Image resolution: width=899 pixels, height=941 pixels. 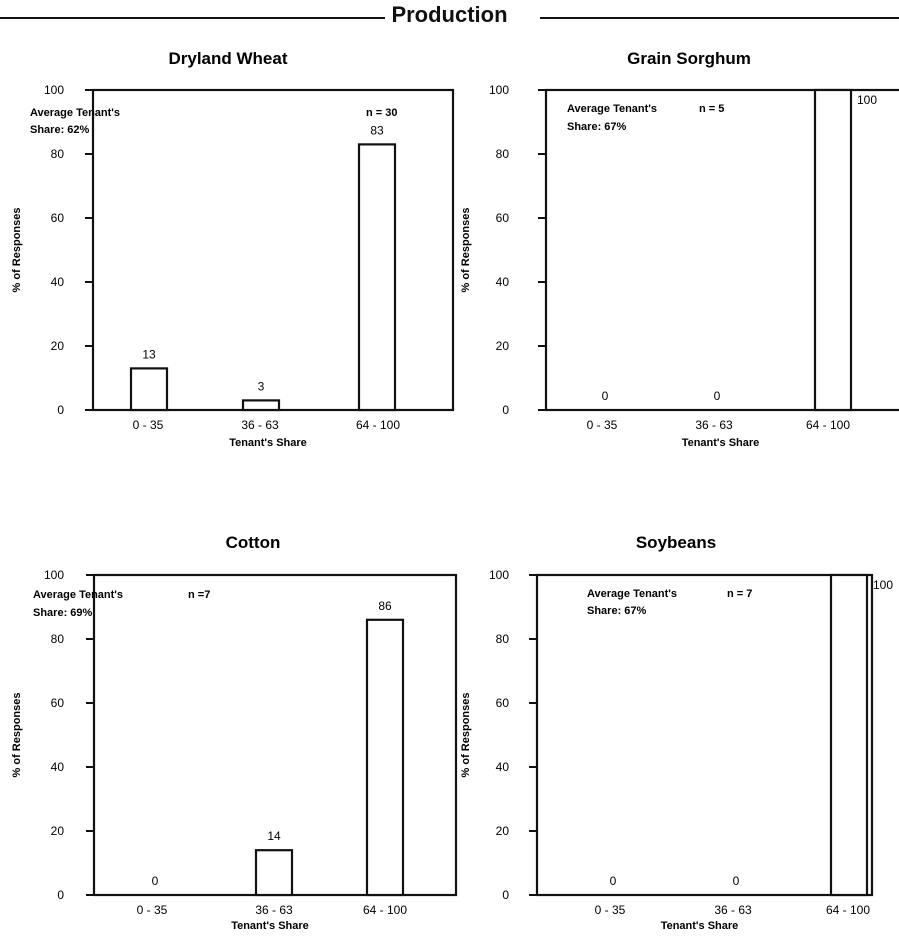 I want to click on chart-title: Cotton, so click(x=253, y=542).